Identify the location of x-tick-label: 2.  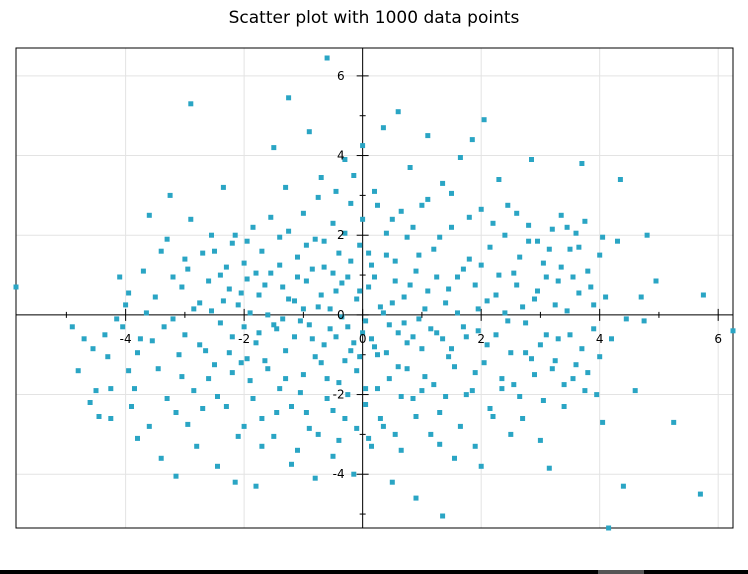
(481, 339).